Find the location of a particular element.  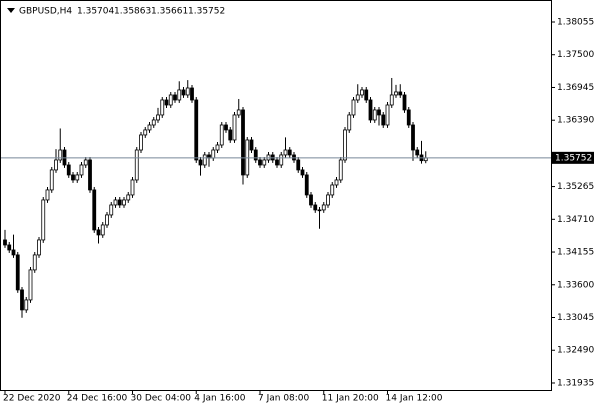

y-tick-label: 1.34710 is located at coordinates (575, 220).